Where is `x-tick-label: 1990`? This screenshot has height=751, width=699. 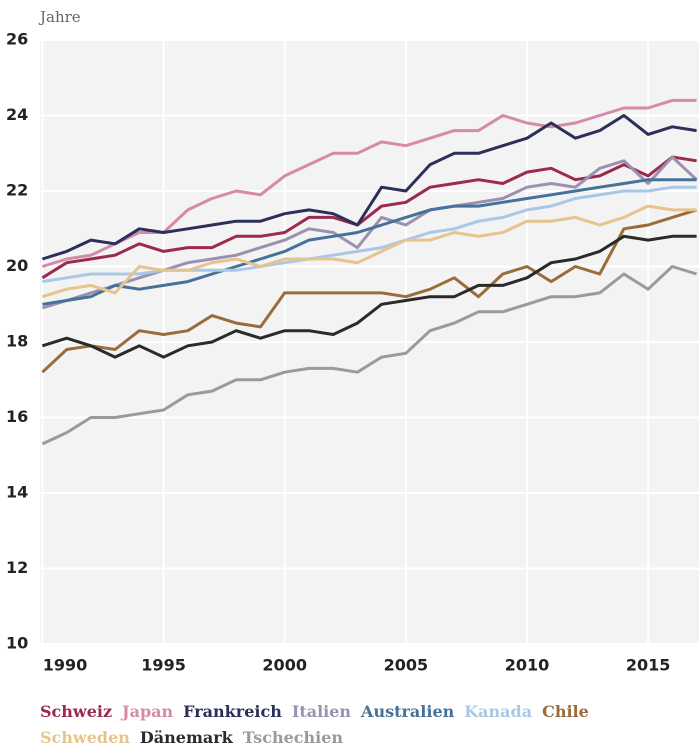 x-tick-label: 1990 is located at coordinates (65, 665).